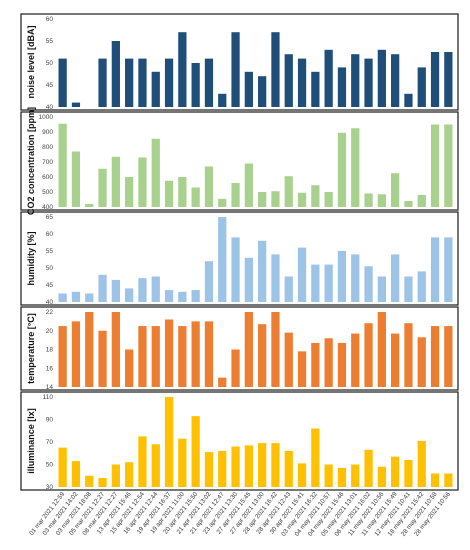 This screenshot has height=550, width=470. What do you see at coordinates (48, 397) in the screenshot?
I see `y-tick-label: 110` at bounding box center [48, 397].